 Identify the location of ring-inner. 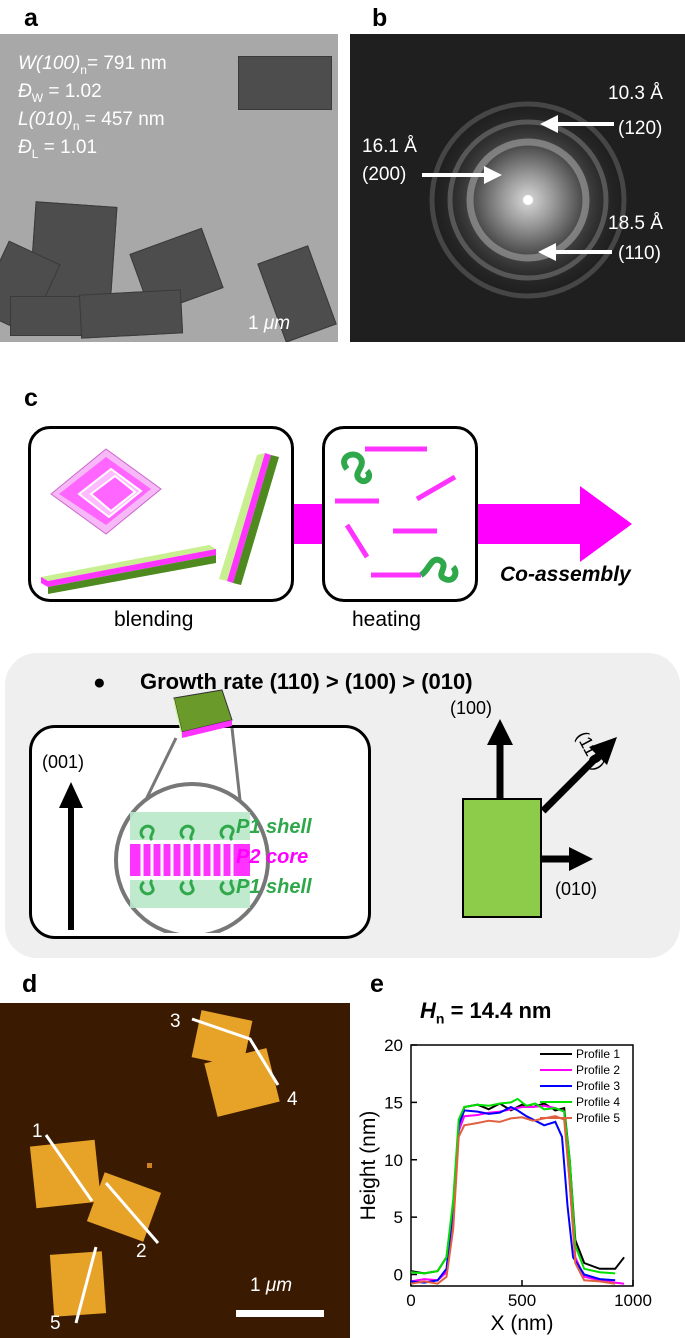
(528, 200).